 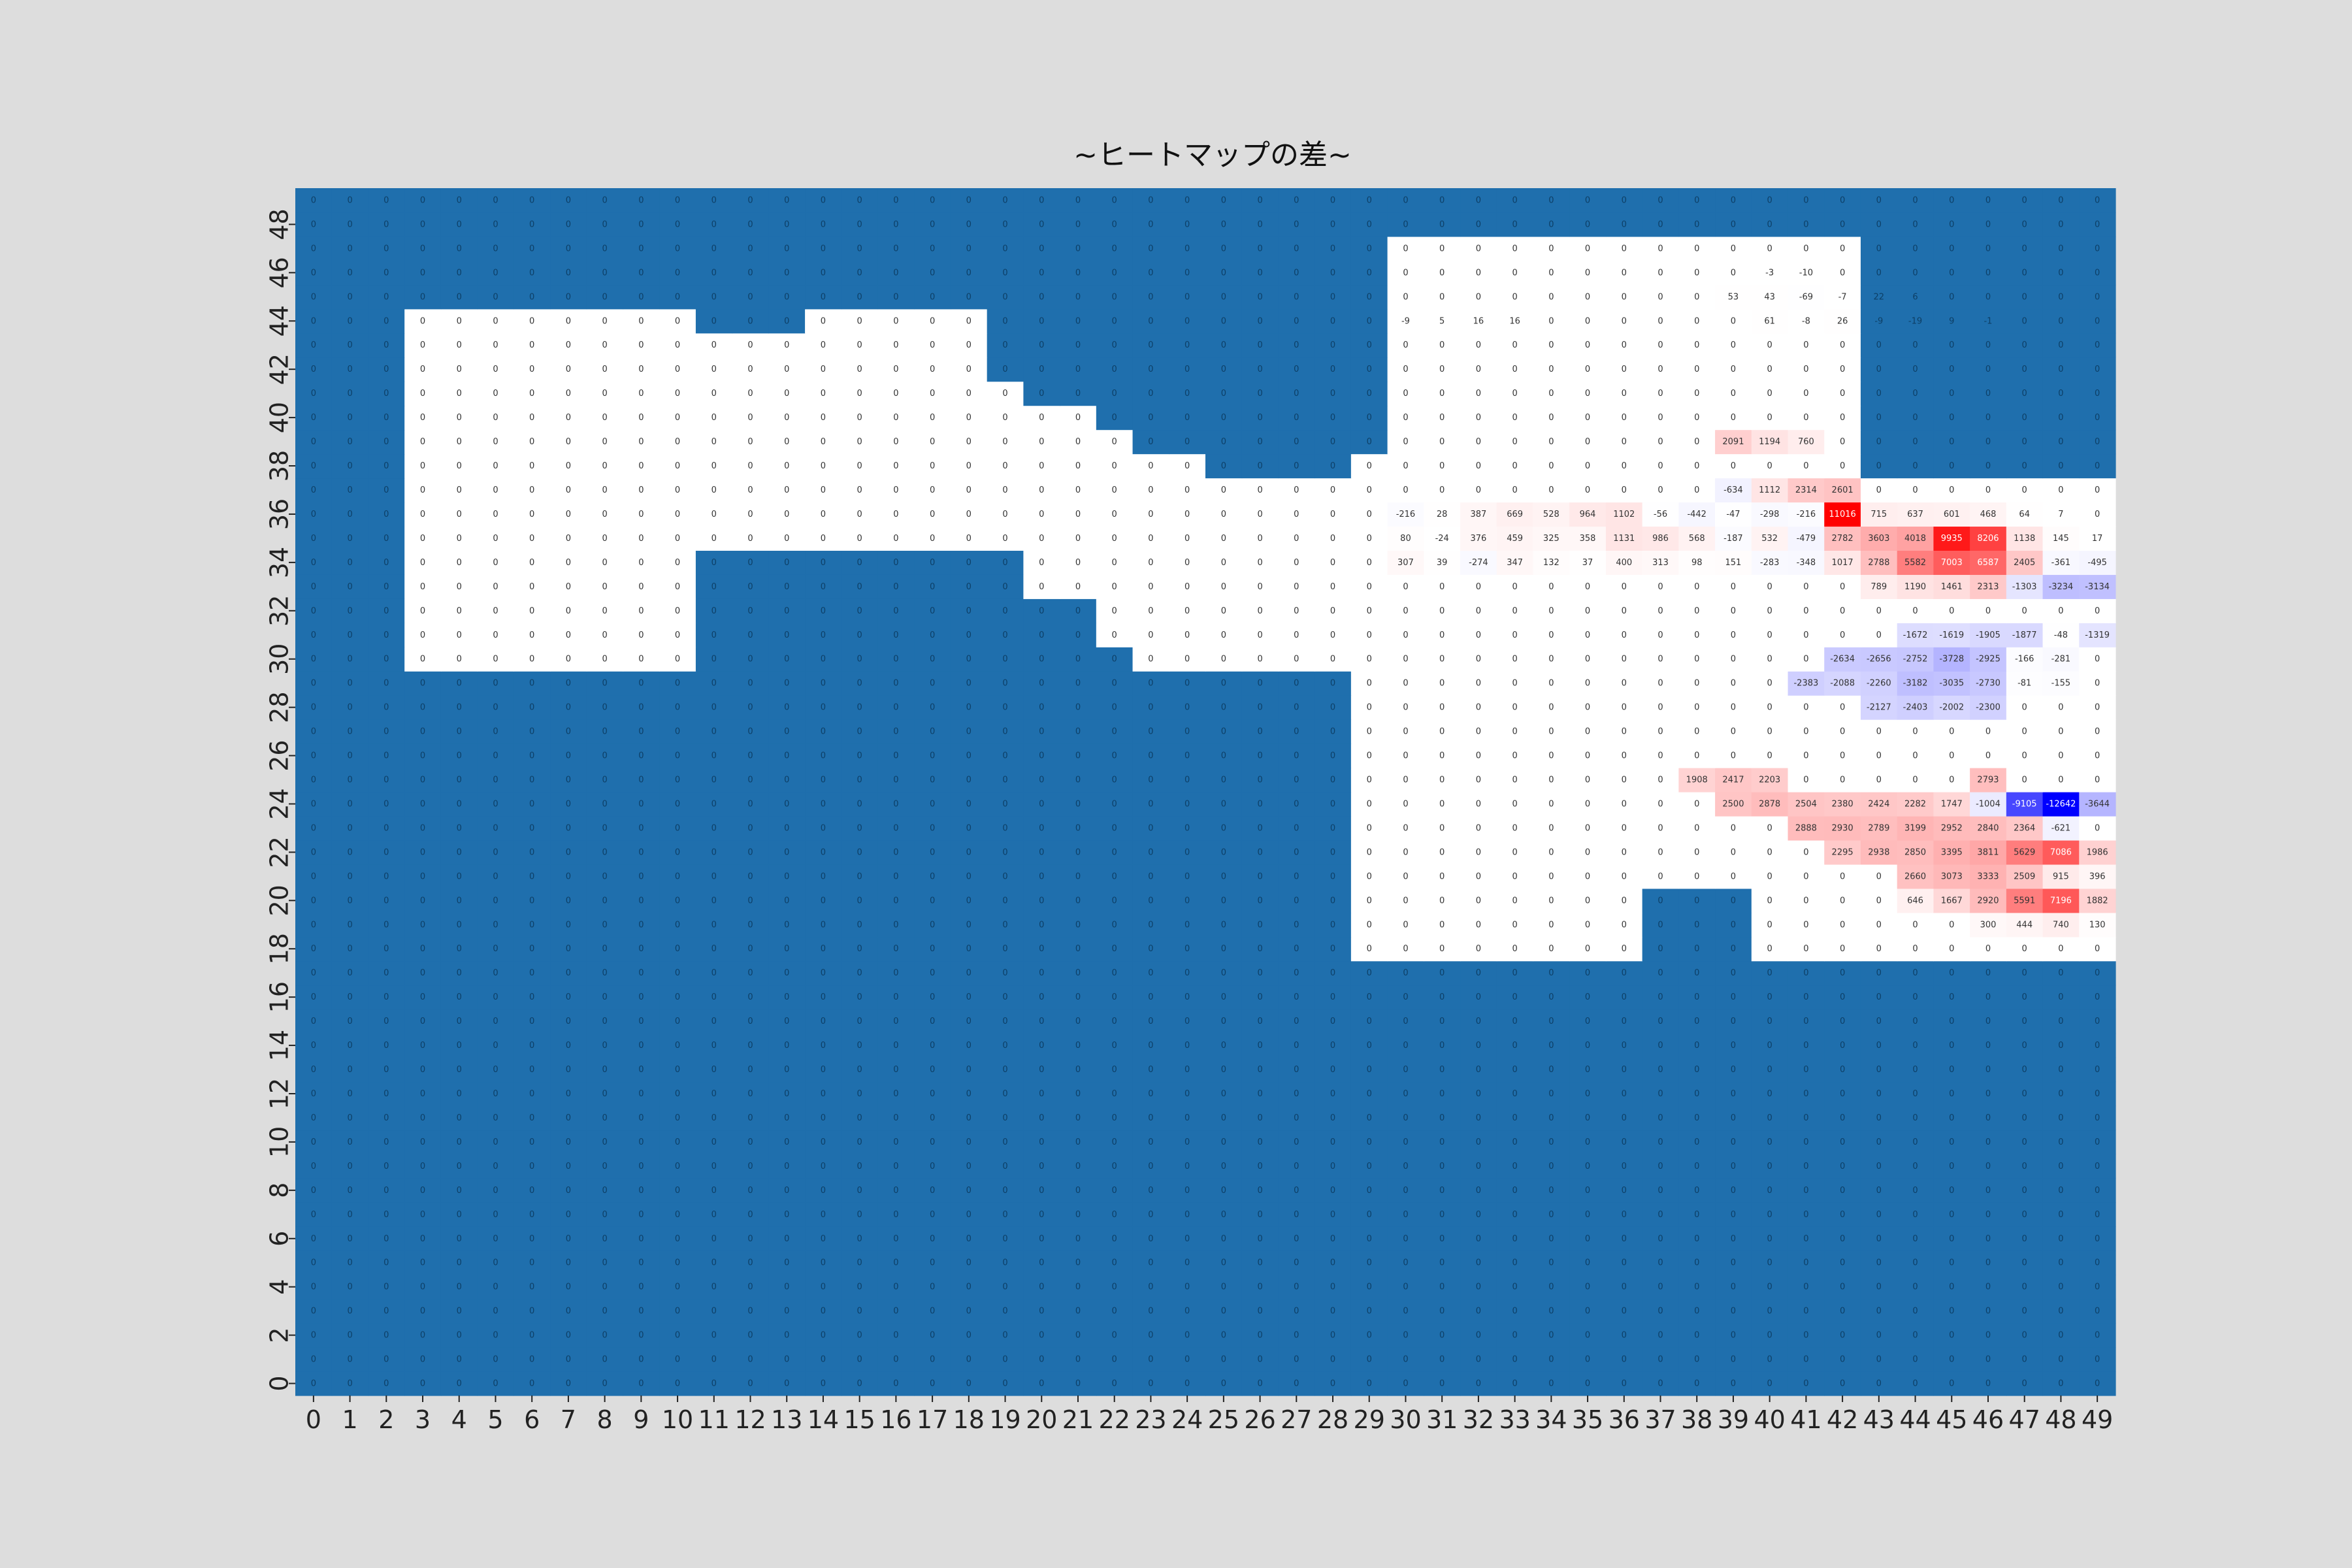 What do you see at coordinates (2097, 587) in the screenshot?
I see `cell-value-label: -3134` at bounding box center [2097, 587].